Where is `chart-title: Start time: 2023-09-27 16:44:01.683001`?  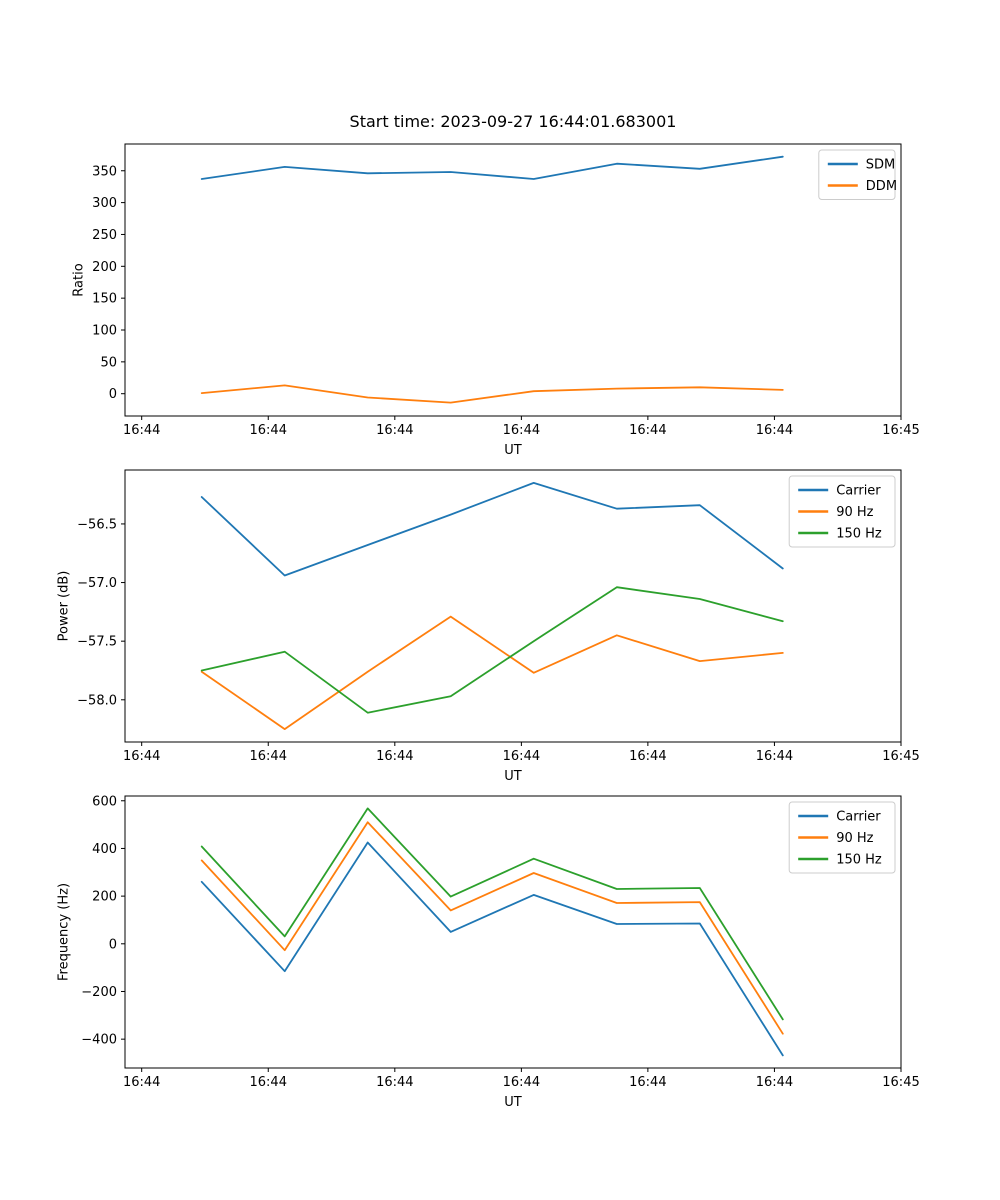 chart-title: Start time: 2023-09-27 16:44:01.683001 is located at coordinates (513, 121).